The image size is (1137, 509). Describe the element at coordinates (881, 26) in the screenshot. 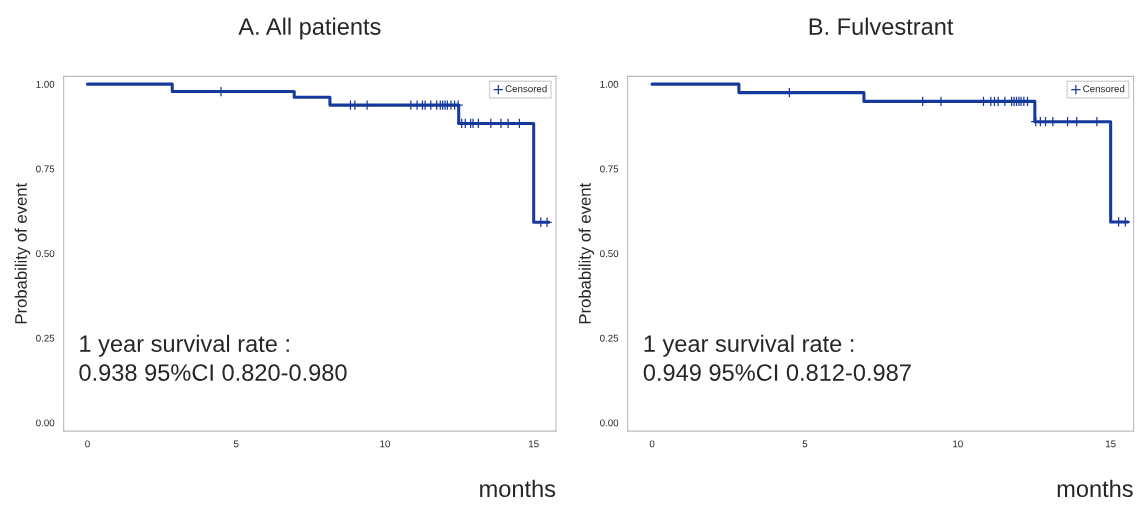

I see `chart-title: B. Fulvestrant` at that location.